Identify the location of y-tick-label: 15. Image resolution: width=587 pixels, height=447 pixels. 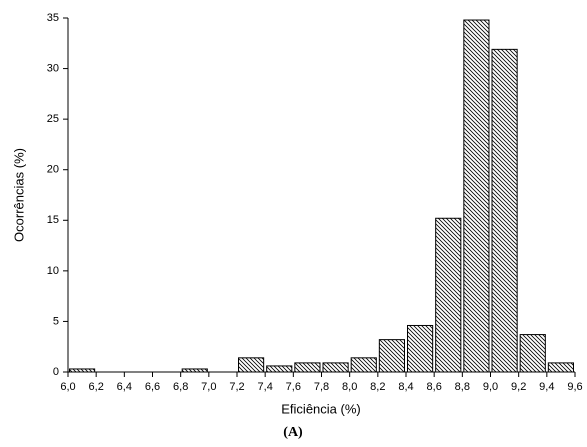
(53, 220).